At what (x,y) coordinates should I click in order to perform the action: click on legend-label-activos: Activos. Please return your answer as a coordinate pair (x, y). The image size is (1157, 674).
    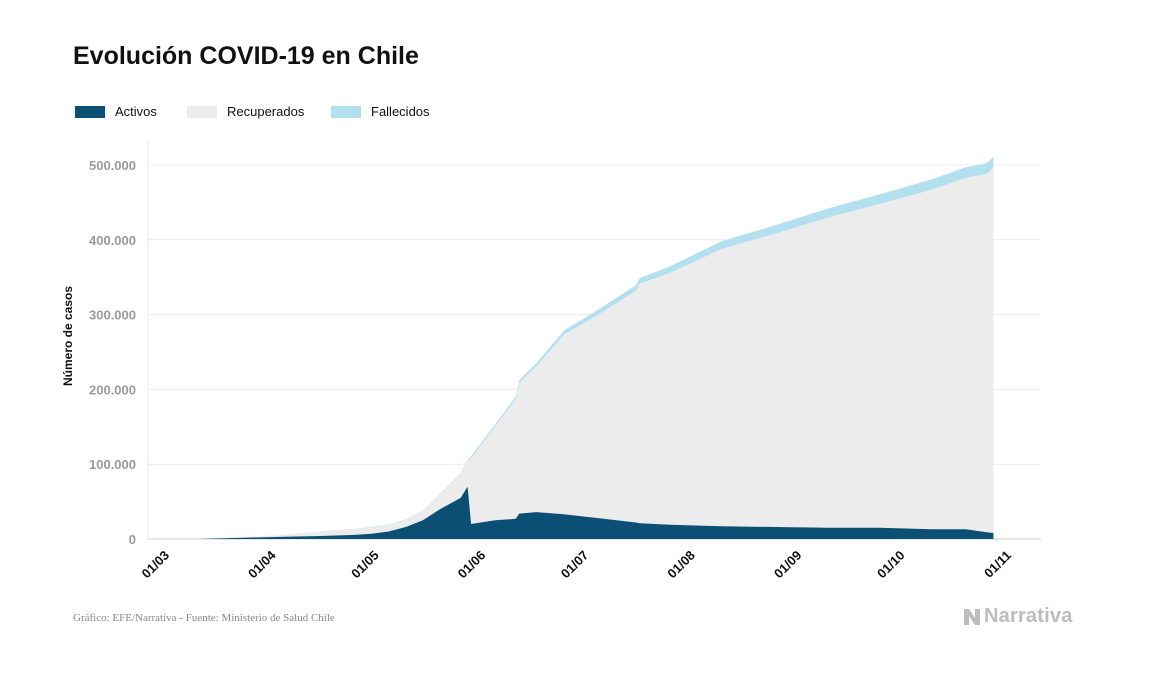
    Looking at the image, I should click on (136, 111).